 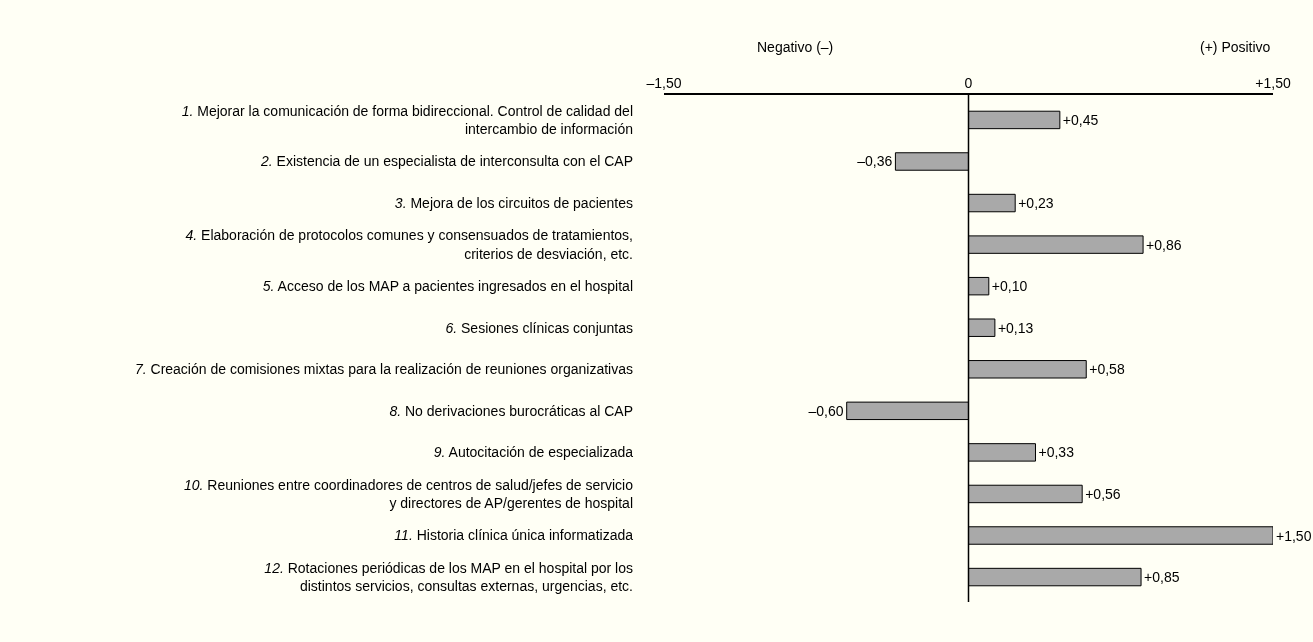 I want to click on y-tick-label: 9. Autocitación de especializada, so click(x=533, y=452).